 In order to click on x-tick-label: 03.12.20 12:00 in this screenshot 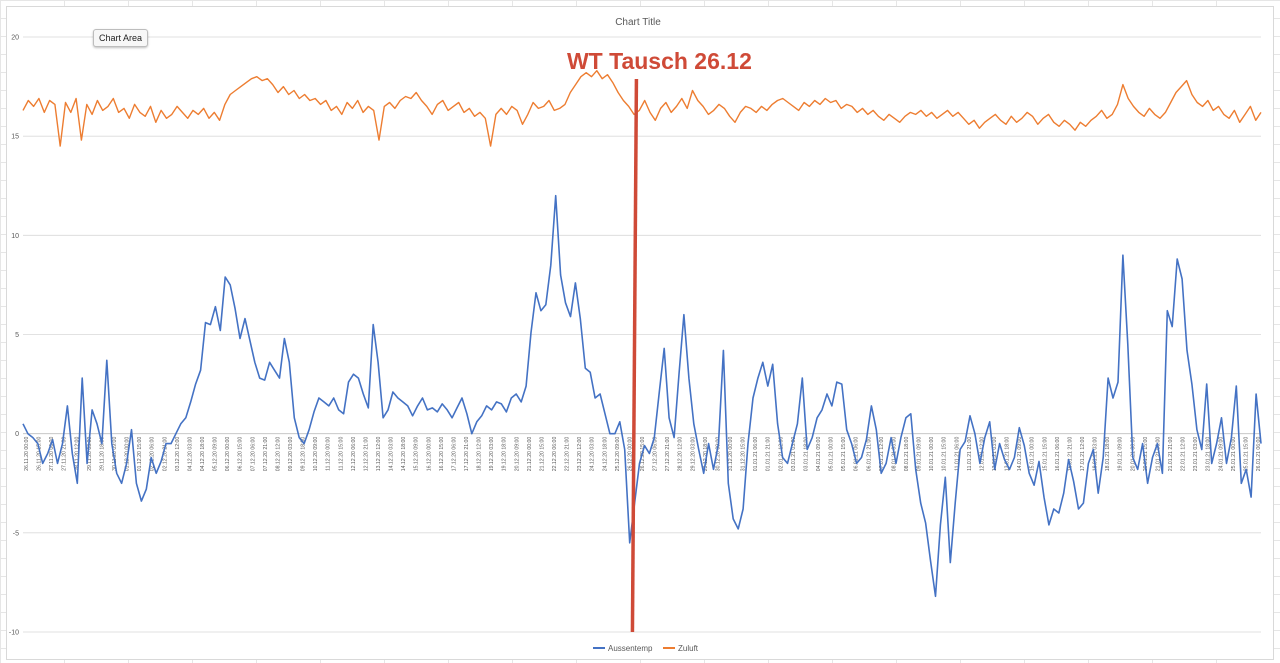, I will do `click(178, 454)`.